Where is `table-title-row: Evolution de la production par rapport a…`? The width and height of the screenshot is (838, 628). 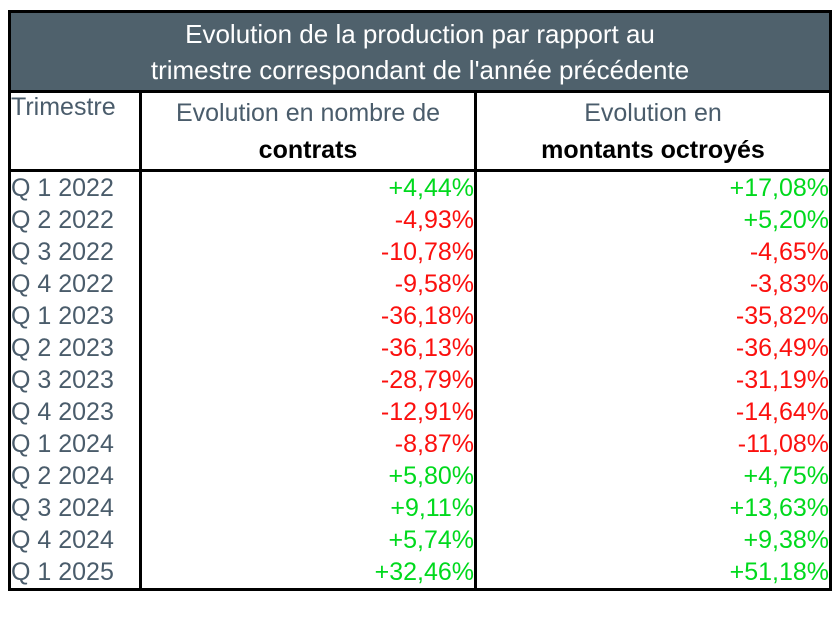
table-title-row: Evolution de la production par rapport a… is located at coordinates (420, 52).